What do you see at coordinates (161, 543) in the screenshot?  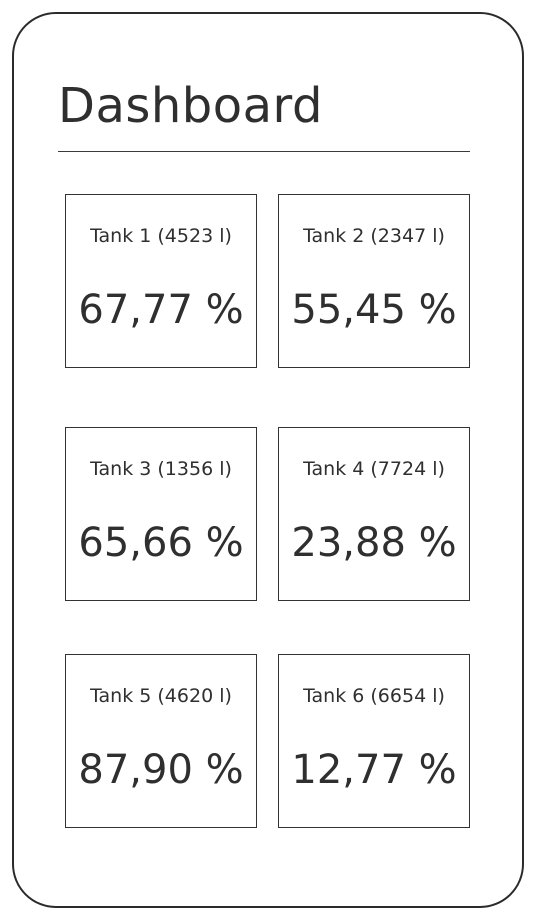 I see `tank-fill-value: 65,66 %` at bounding box center [161, 543].